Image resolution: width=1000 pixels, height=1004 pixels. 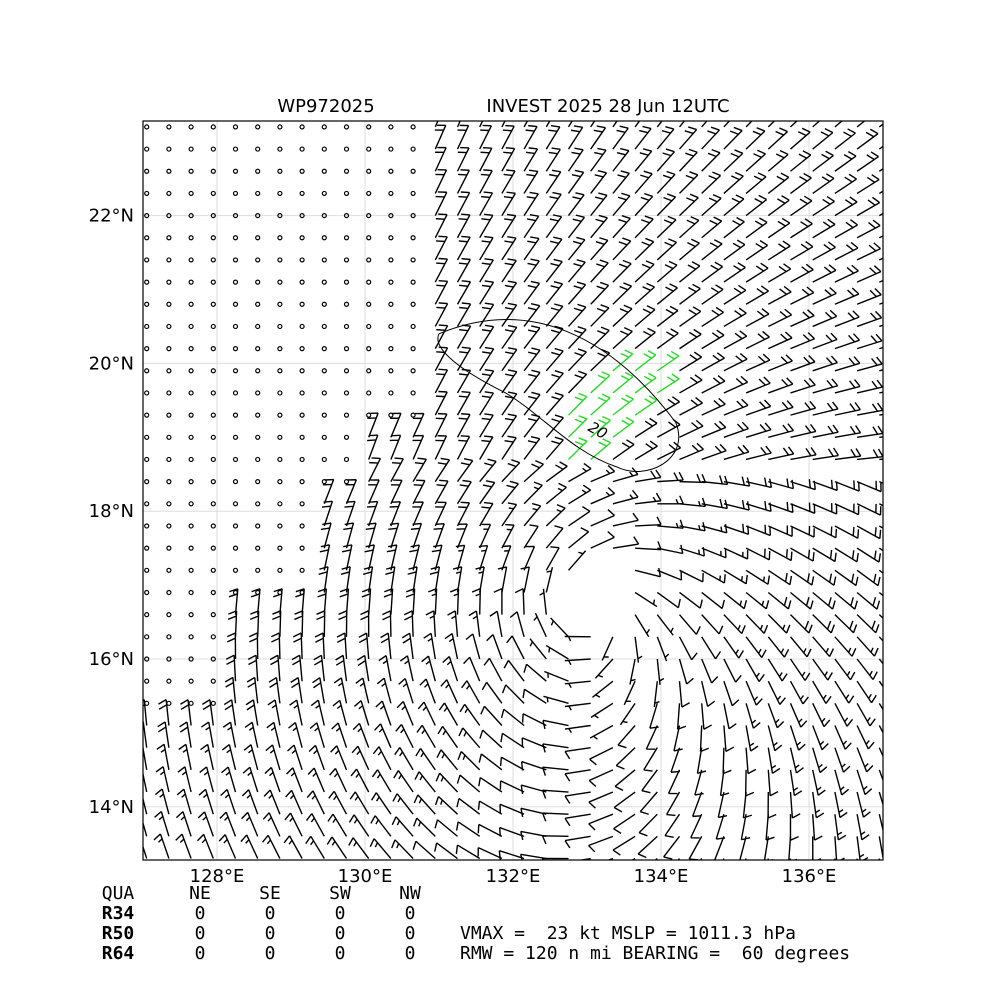 I want to click on info-line: RMW = 120 n mi BEARING = 60 degrees, so click(x=655, y=953).